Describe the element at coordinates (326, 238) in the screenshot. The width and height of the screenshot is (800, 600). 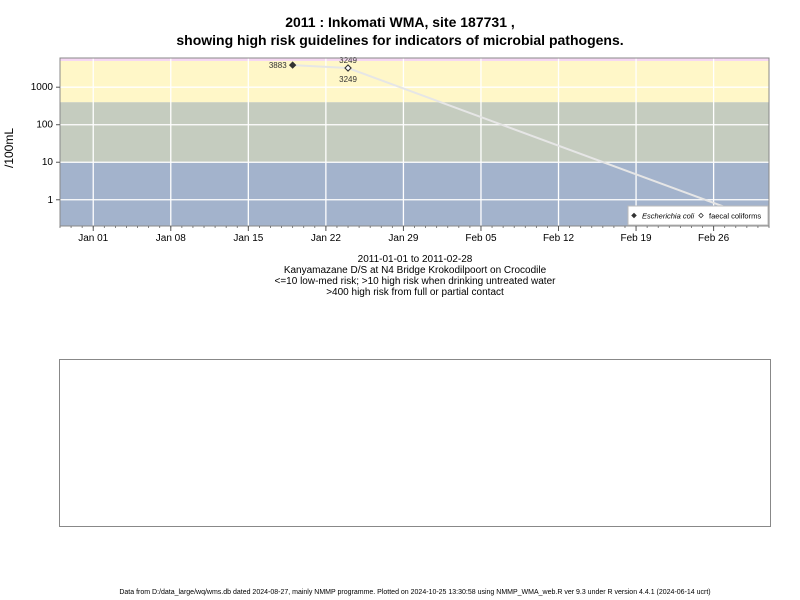
I see `x-tick-label-3: Jan 22` at that location.